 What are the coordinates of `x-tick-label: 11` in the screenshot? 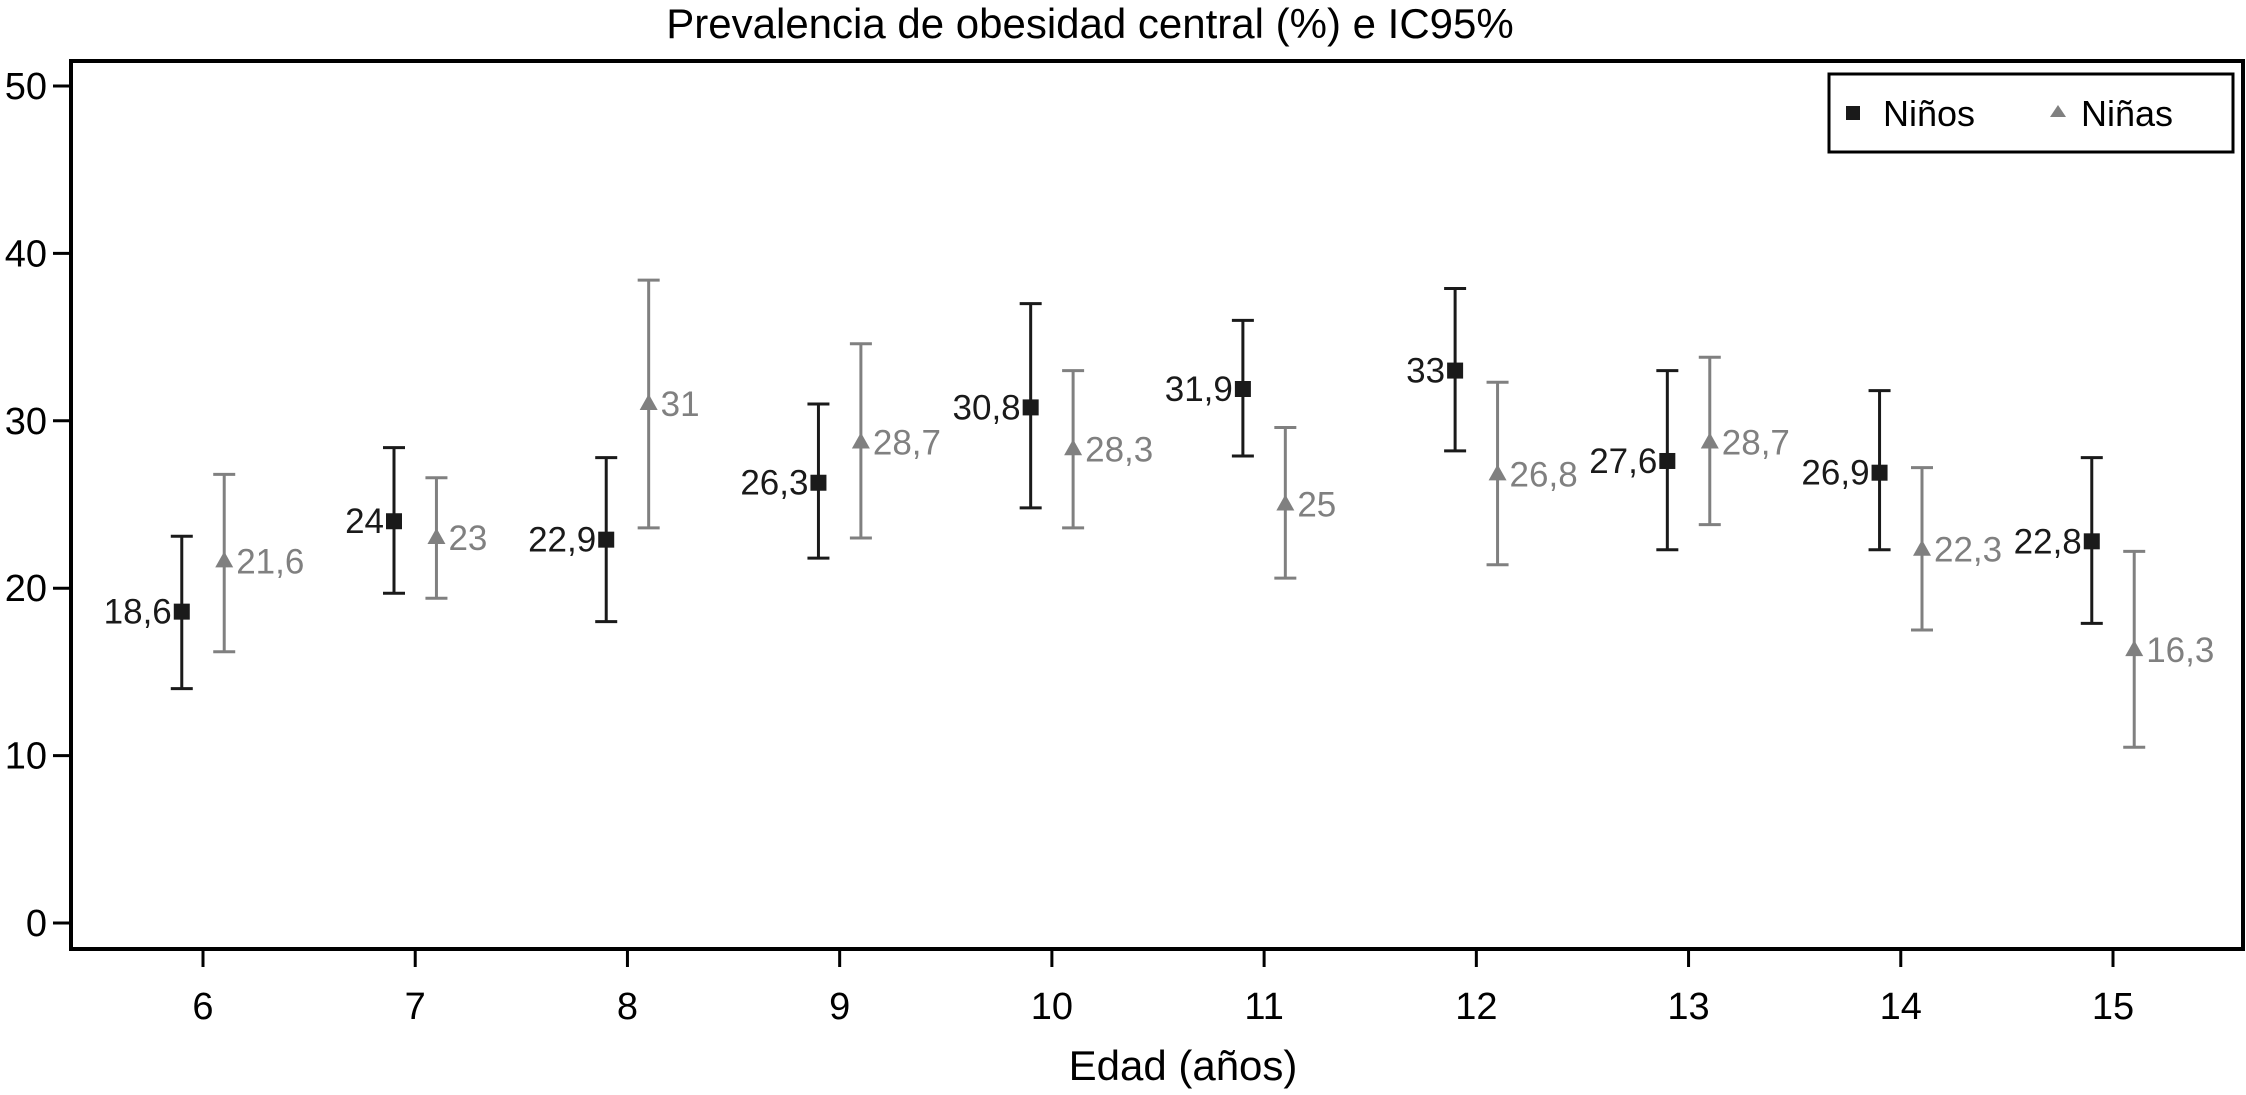 It's located at (1263, 1007).